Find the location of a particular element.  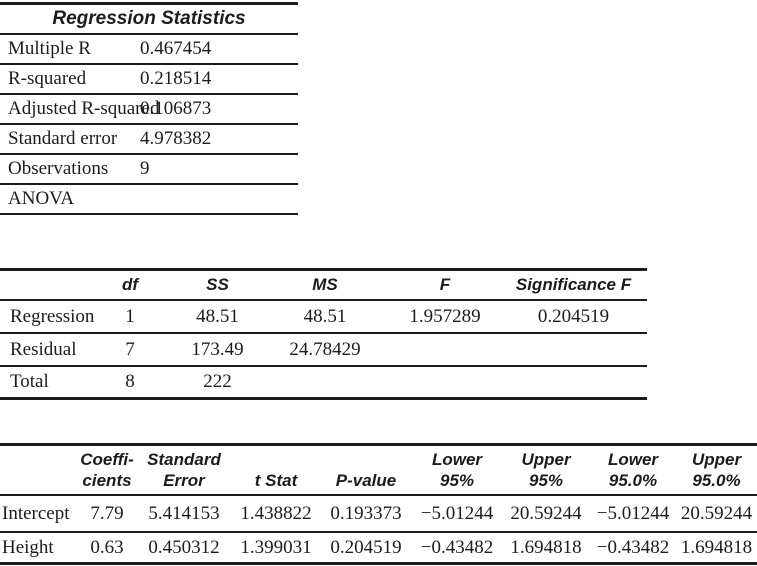

row-label: Total is located at coordinates (42, 383).